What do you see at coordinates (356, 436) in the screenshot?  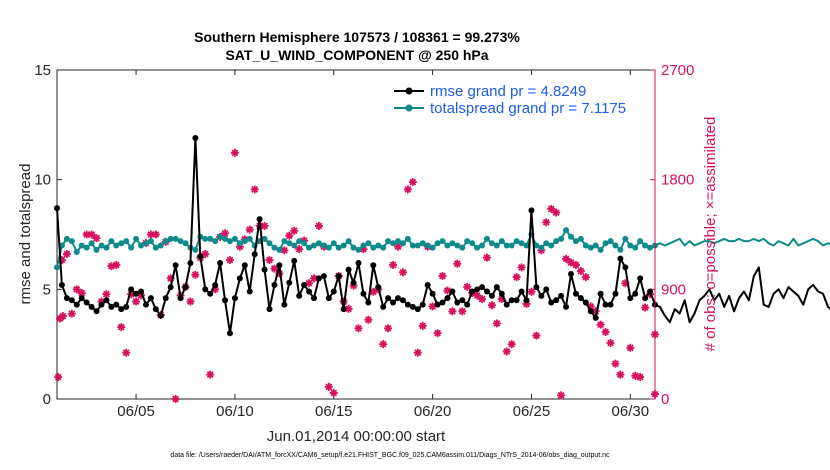 I see `x-axis-label: Jun.01,2014 00:00:00 start` at bounding box center [356, 436].